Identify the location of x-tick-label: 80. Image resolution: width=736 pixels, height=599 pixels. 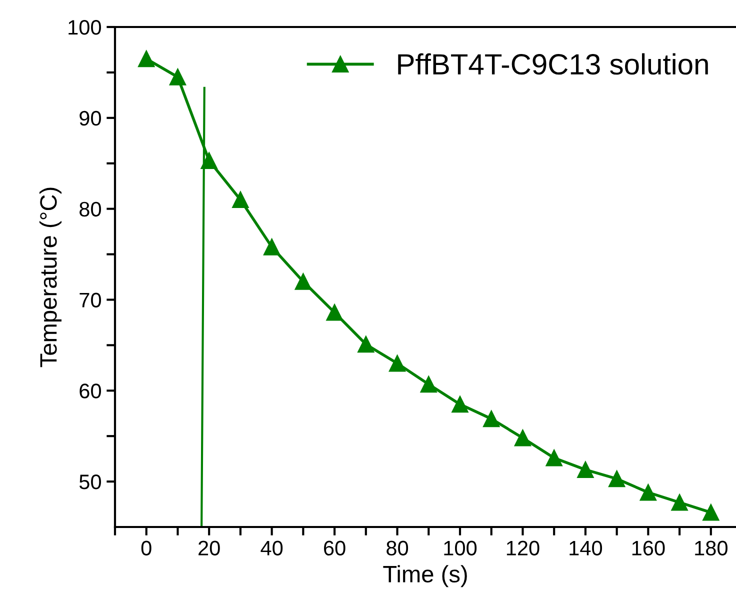
(397, 548).